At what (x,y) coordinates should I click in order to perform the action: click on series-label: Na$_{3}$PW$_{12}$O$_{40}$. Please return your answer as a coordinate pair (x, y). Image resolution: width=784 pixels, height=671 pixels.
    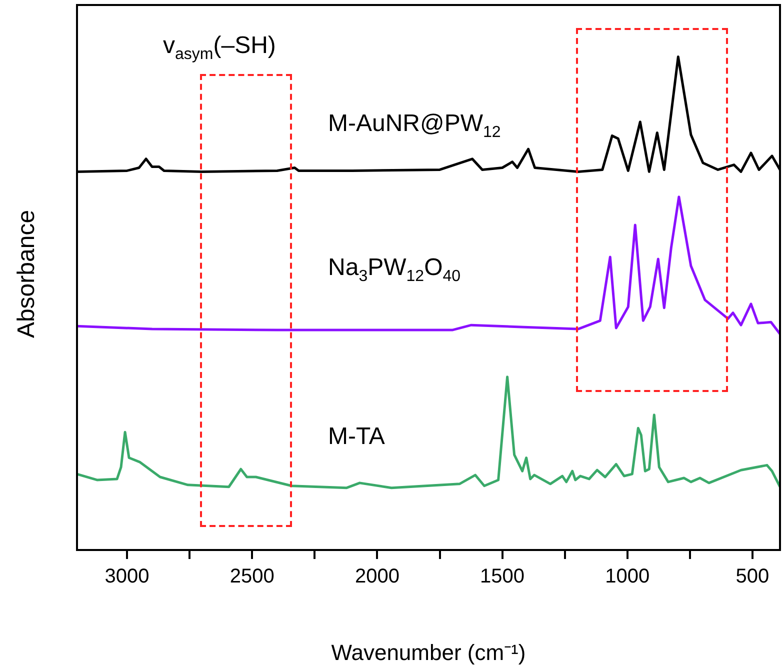
    Looking at the image, I should click on (394, 269).